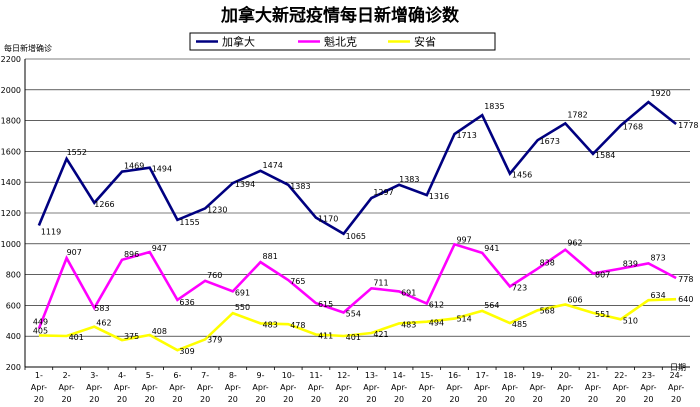  Describe the element at coordinates (328, 219) in the screenshot. I see `data-label: 1170` at that location.